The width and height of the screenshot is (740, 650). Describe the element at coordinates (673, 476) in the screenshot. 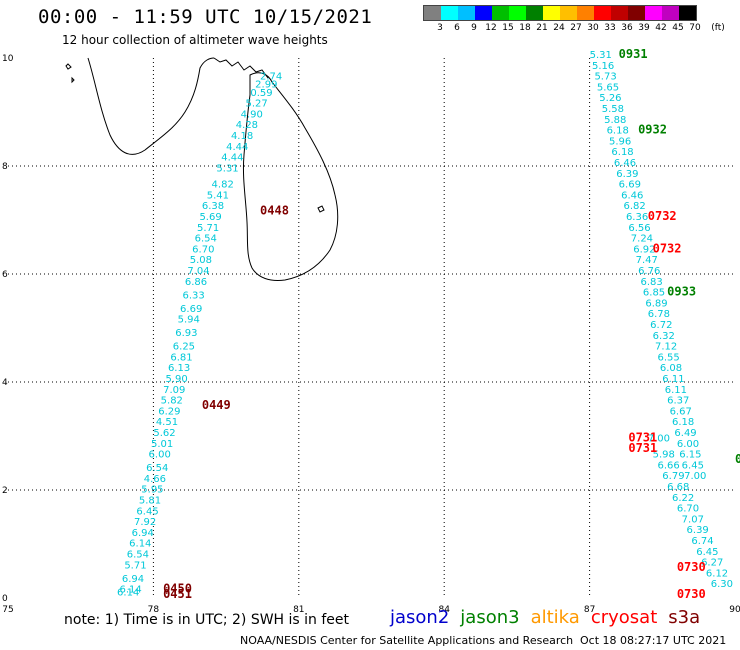

I see `swh-value: 6.79` at that location.